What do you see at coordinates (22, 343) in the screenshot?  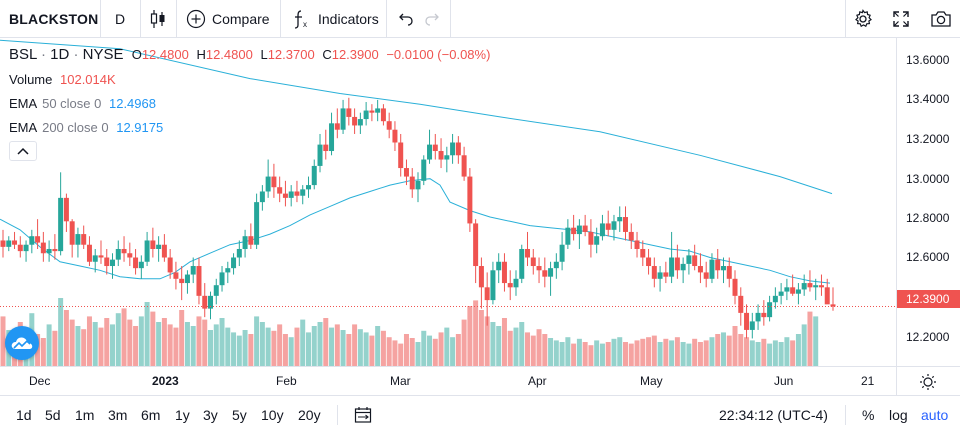 I see `tradingview-logo` at bounding box center [22, 343].